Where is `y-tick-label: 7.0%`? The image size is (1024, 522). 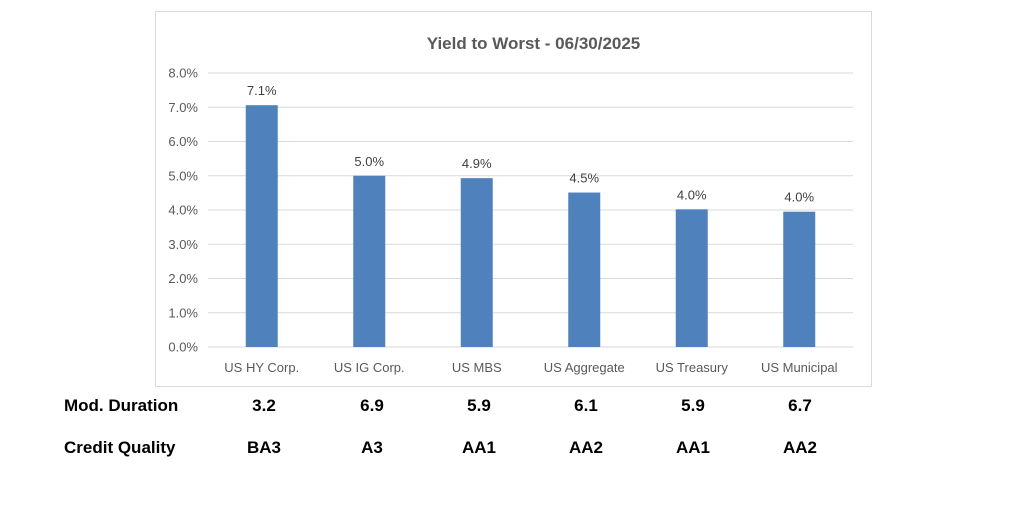
y-tick-label: 7.0% is located at coordinates (183, 107).